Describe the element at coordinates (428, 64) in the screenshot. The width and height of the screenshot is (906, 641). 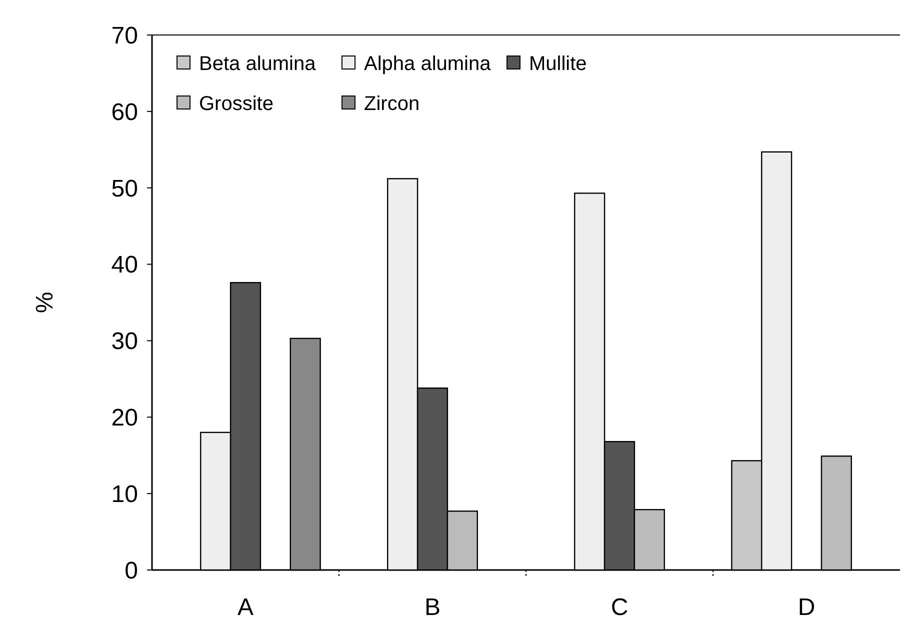
I see `legend-label: Alpha alumina` at that location.